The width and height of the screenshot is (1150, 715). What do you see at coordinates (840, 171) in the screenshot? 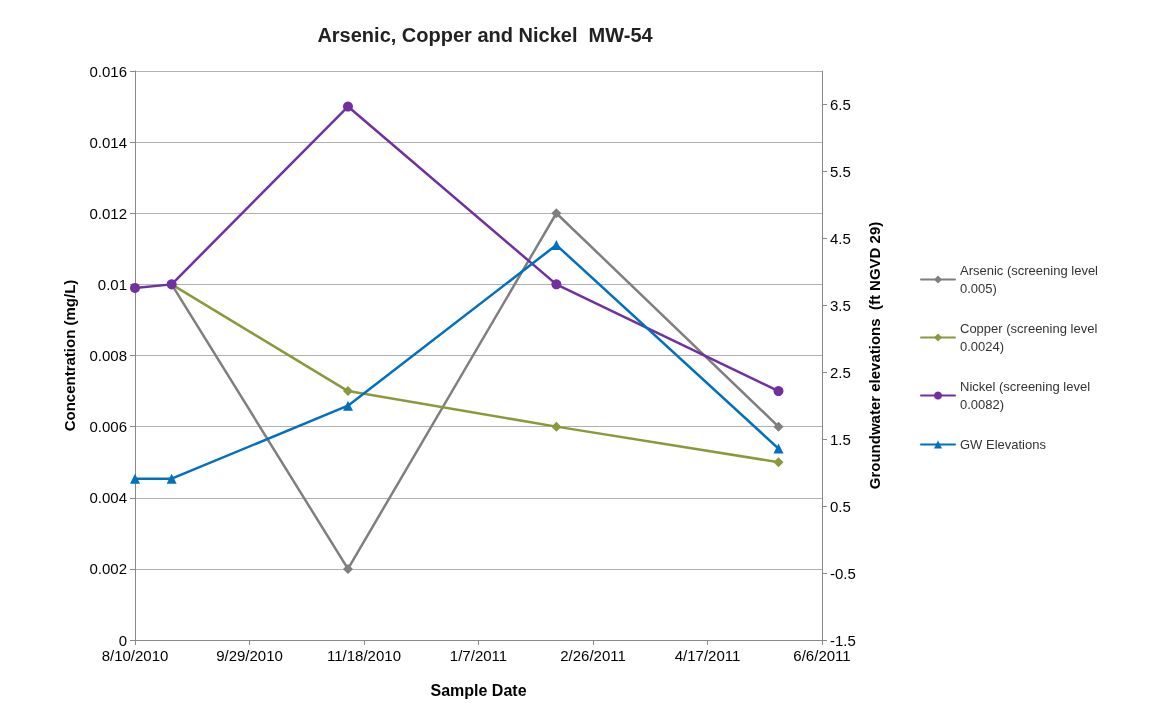
I see `y2-tick-label: 5.5` at bounding box center [840, 171].